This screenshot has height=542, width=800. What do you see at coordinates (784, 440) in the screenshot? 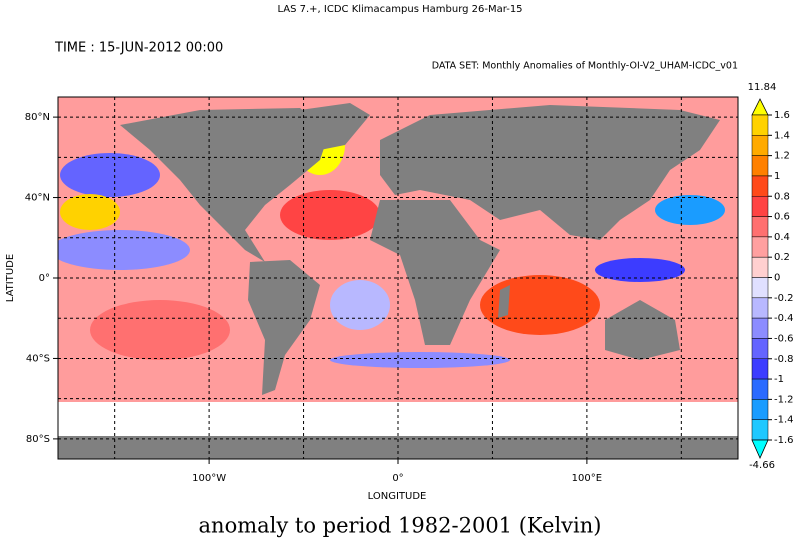
I see `colorbar-label: -1.6` at bounding box center [784, 440].